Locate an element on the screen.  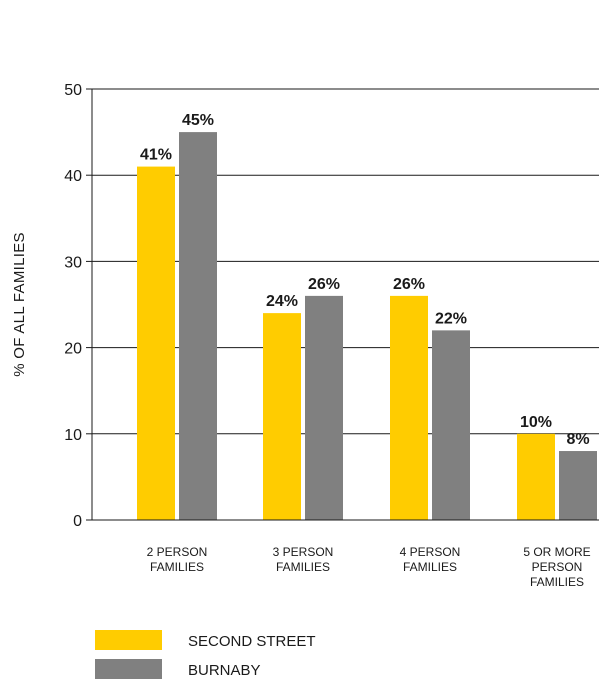
y-tick-label: 50 is located at coordinates (73, 90).